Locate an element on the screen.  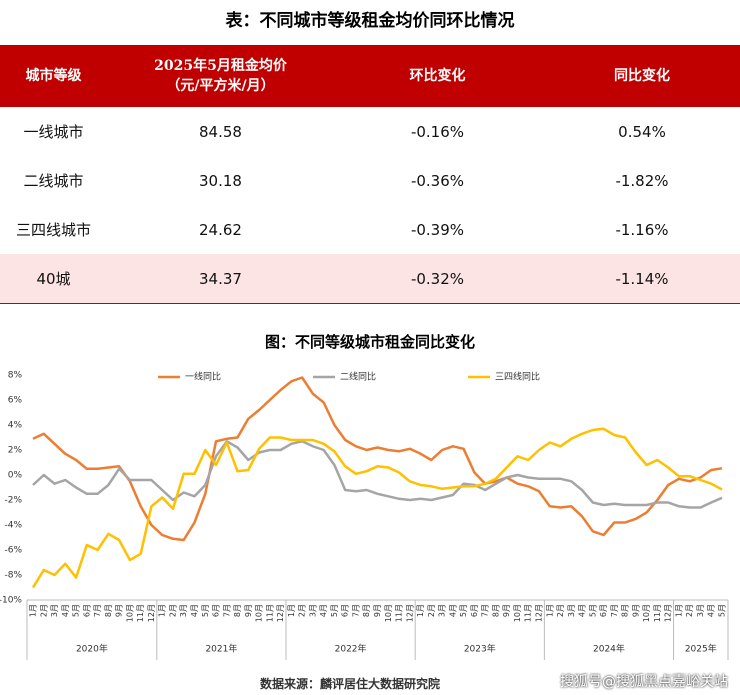
table-cell: -0.32% is located at coordinates (437, 279).